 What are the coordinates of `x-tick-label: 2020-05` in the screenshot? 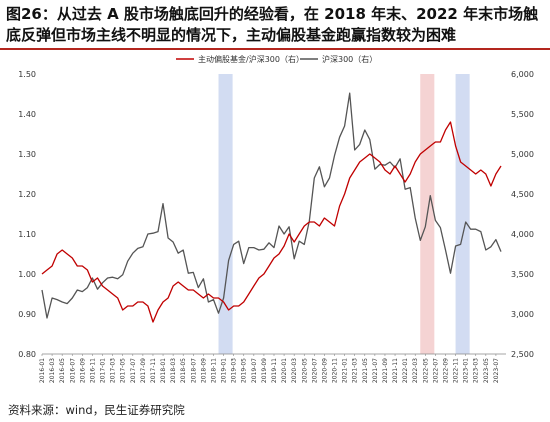 It's located at (304, 370).